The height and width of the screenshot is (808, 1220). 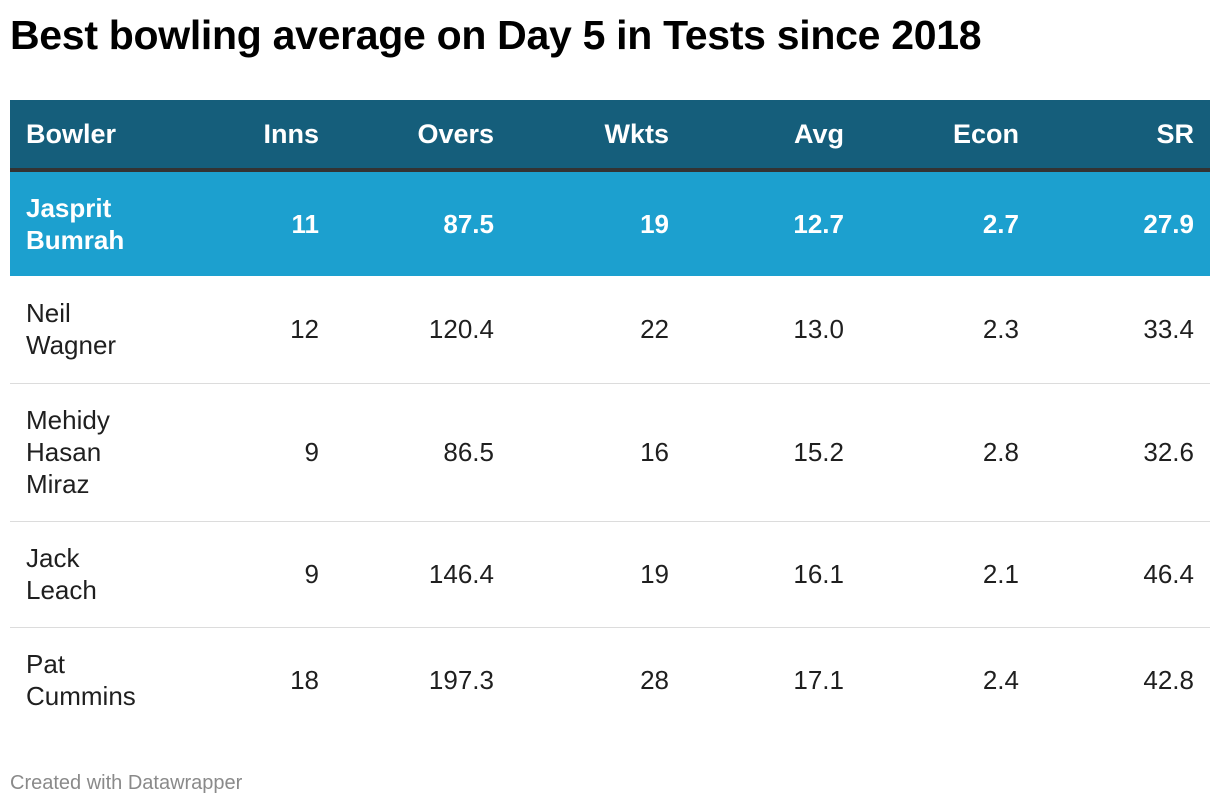 I want to click on avg-cell: 17.1, so click(x=818, y=680).